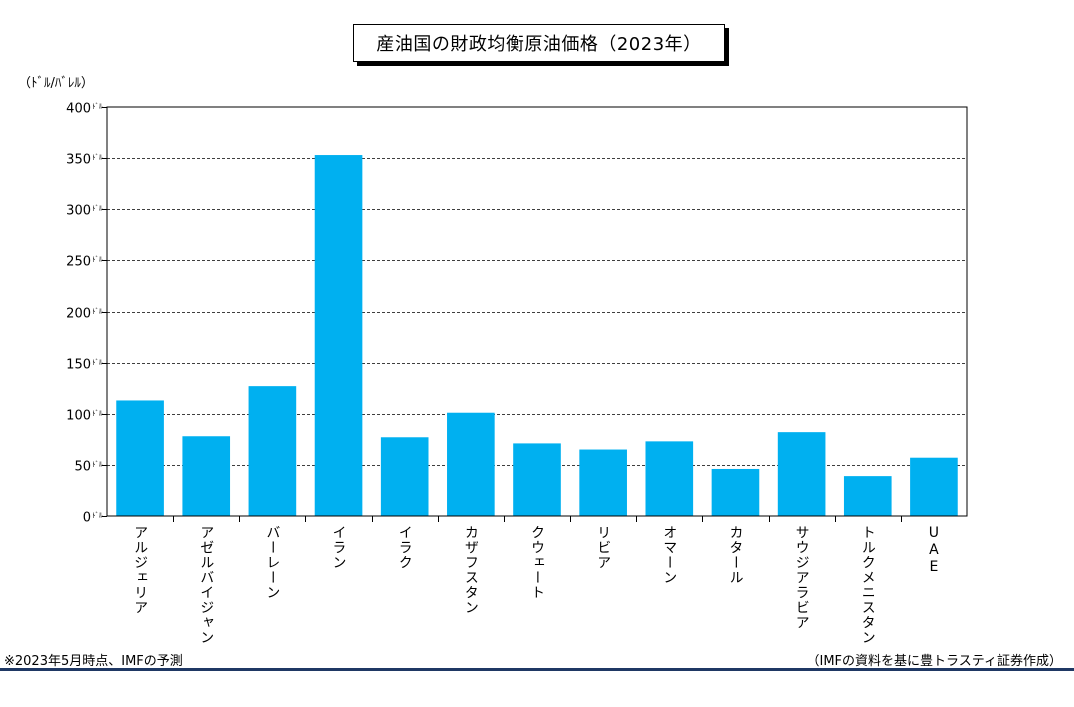 Image resolution: width=1074 pixels, height=707 pixels. I want to click on y-axis-unit-label: （ﾄﾞﾙ/ﾊﾞﾚﾙ）, so click(56, 83).